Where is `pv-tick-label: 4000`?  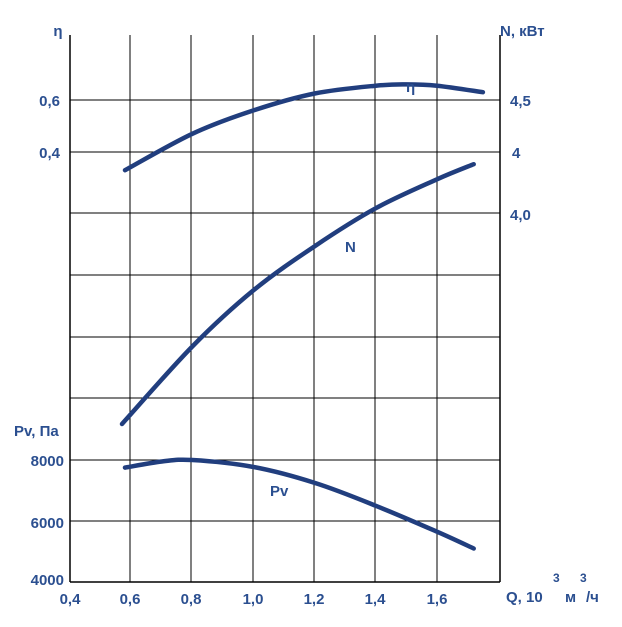 pv-tick-label: 4000 is located at coordinates (47, 580).